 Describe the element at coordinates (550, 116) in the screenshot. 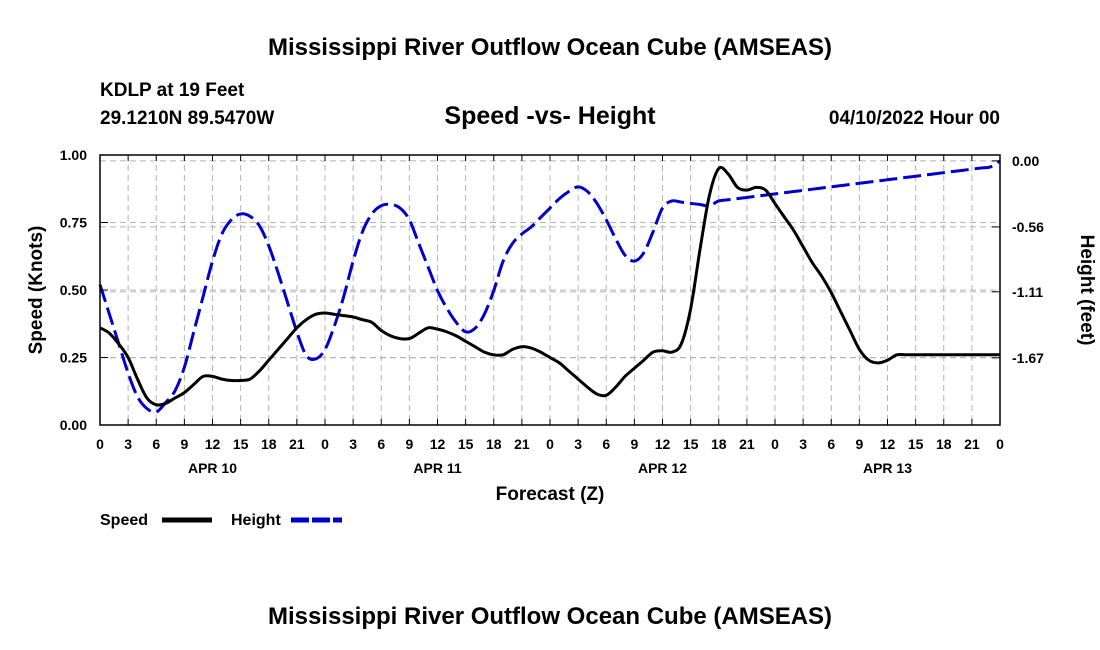

I see `chart-subtitle: Speed -vs- Height` at that location.